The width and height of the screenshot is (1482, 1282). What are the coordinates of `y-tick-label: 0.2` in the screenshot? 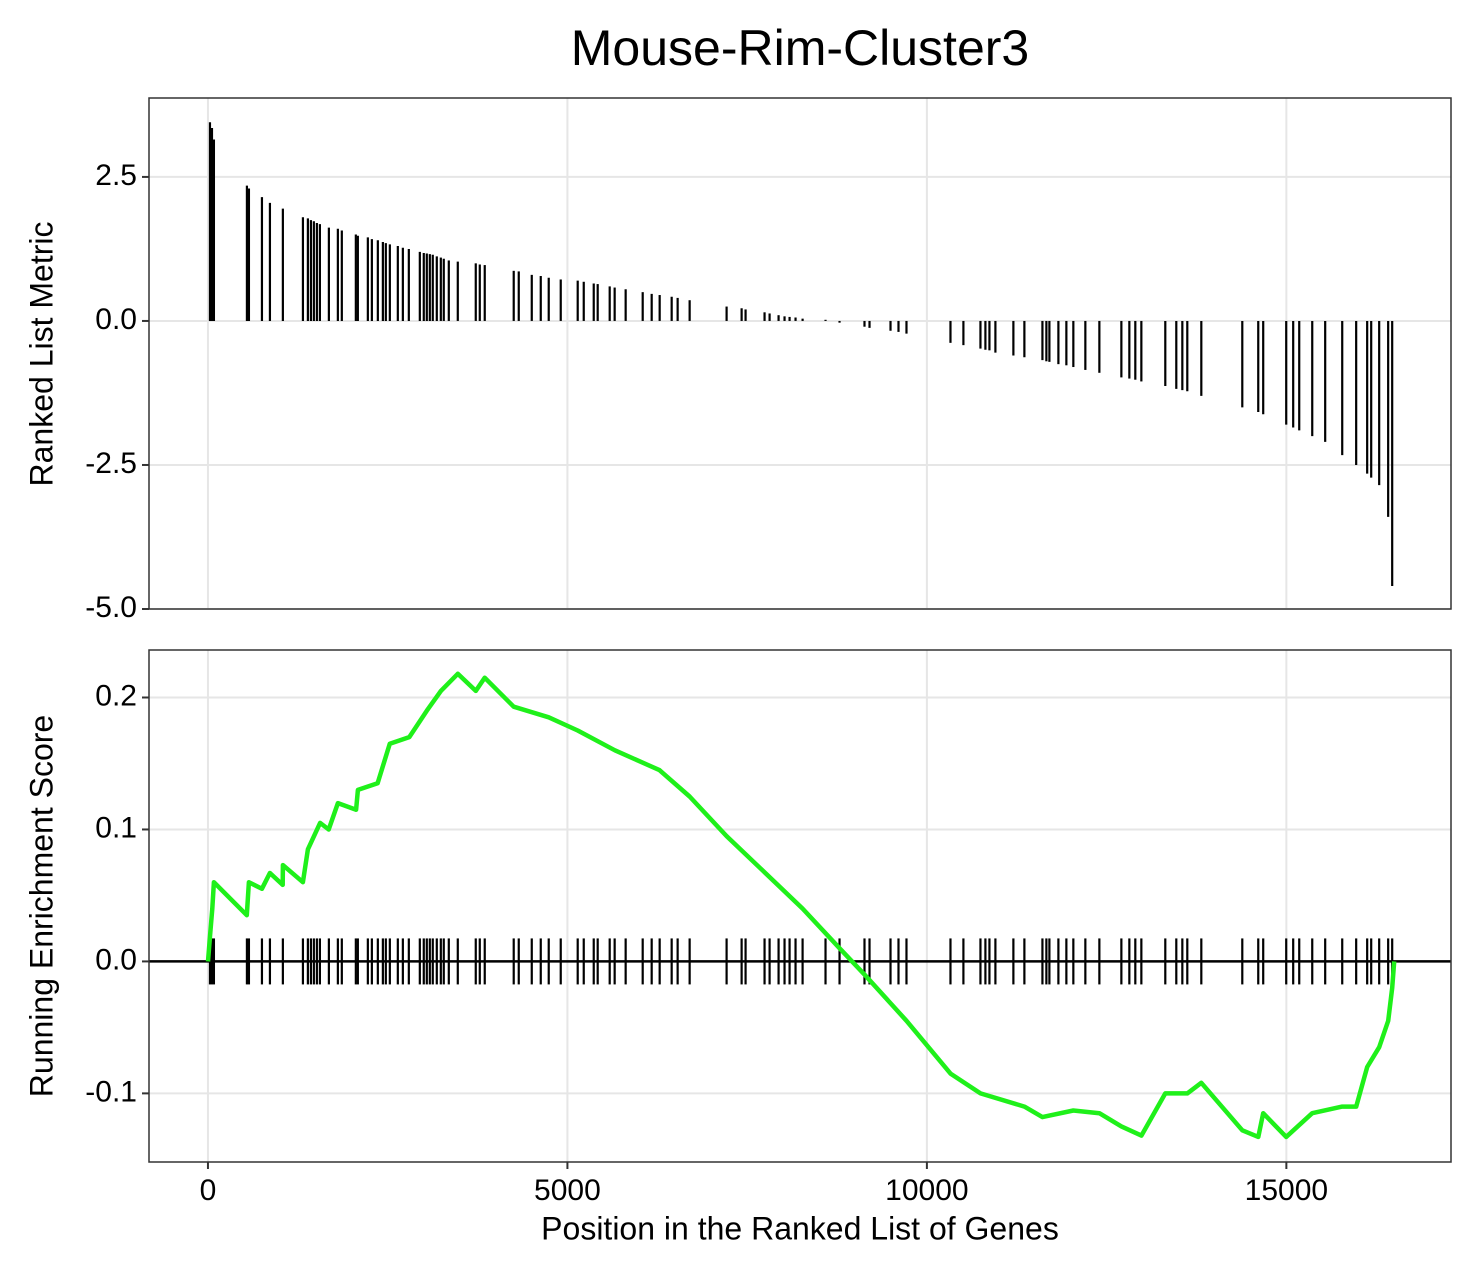 It's located at (116, 695).